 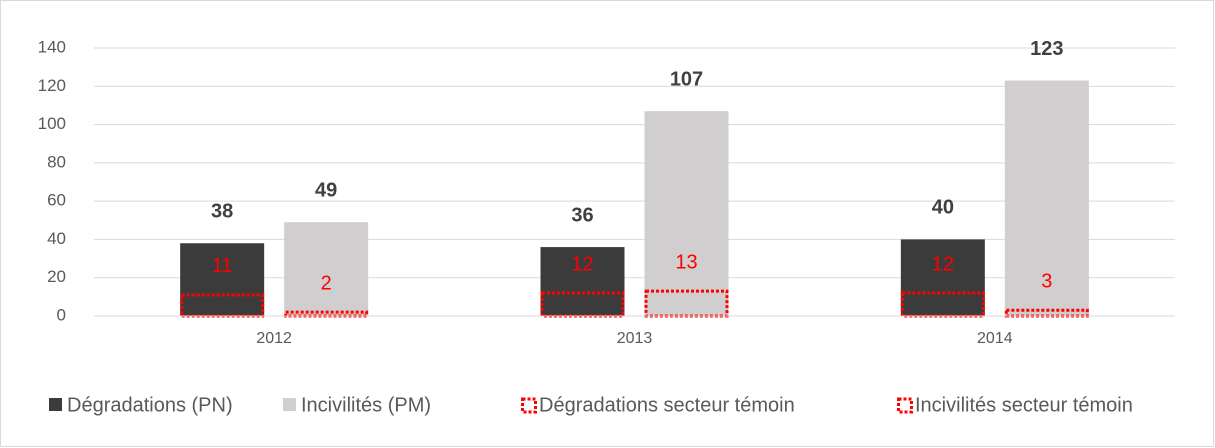 What do you see at coordinates (995, 338) in the screenshot?
I see `x-tick-label: 2014` at bounding box center [995, 338].